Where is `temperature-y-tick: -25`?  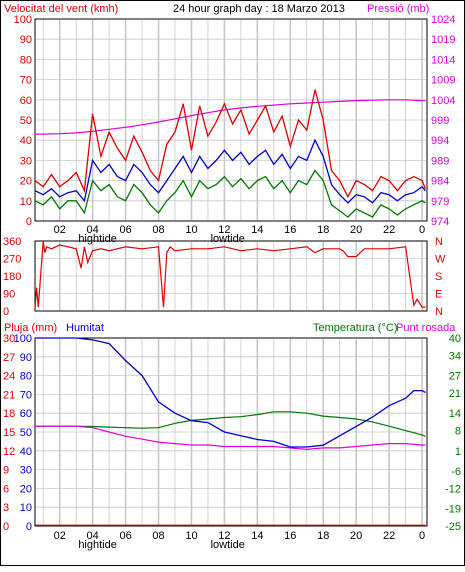 temperature-y-tick: -25 is located at coordinates (453, 527).